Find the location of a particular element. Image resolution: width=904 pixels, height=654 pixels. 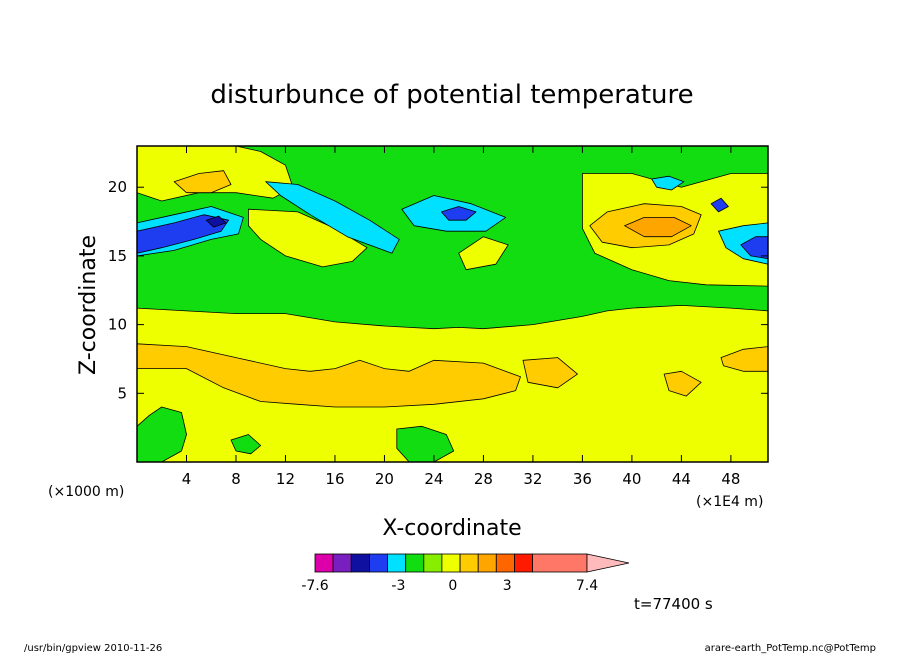

contour-region-green-bottom-left2 is located at coordinates (246, 444).